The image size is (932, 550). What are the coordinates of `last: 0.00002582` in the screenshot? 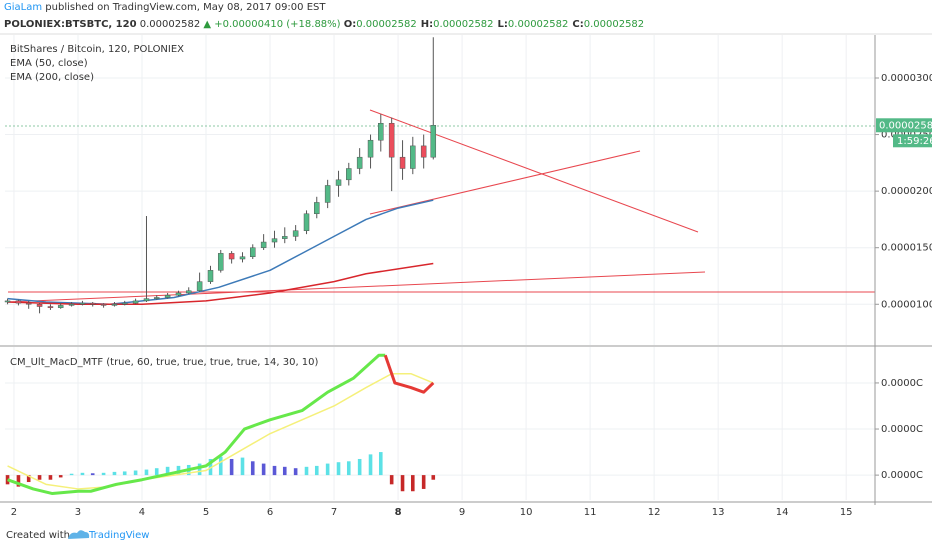 It's located at (170, 24).